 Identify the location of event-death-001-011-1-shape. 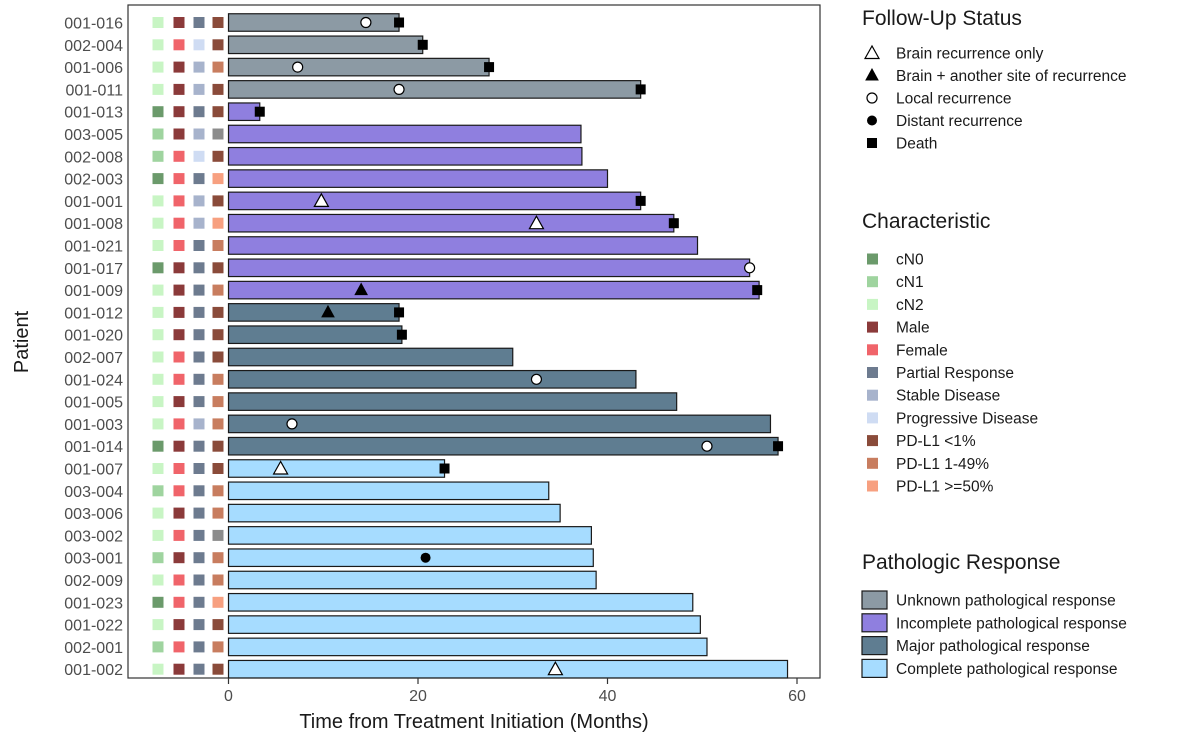
(640, 89).